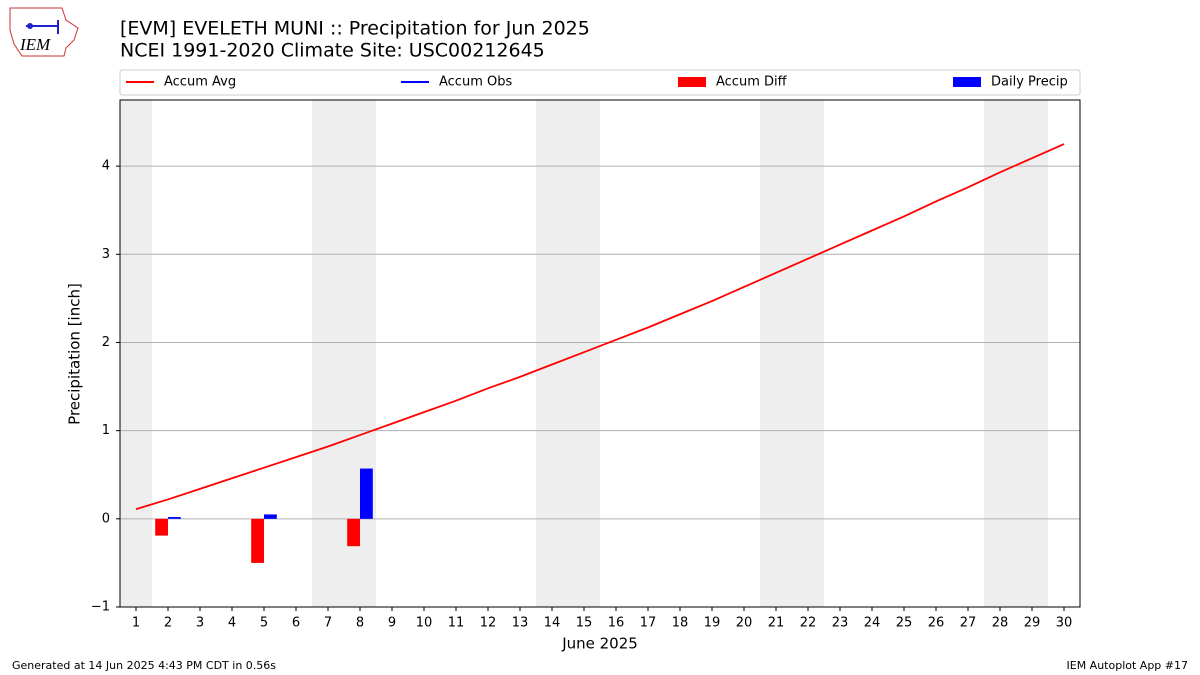  Describe the element at coordinates (752, 82) in the screenshot. I see `legend-label: Accum Diff` at that location.